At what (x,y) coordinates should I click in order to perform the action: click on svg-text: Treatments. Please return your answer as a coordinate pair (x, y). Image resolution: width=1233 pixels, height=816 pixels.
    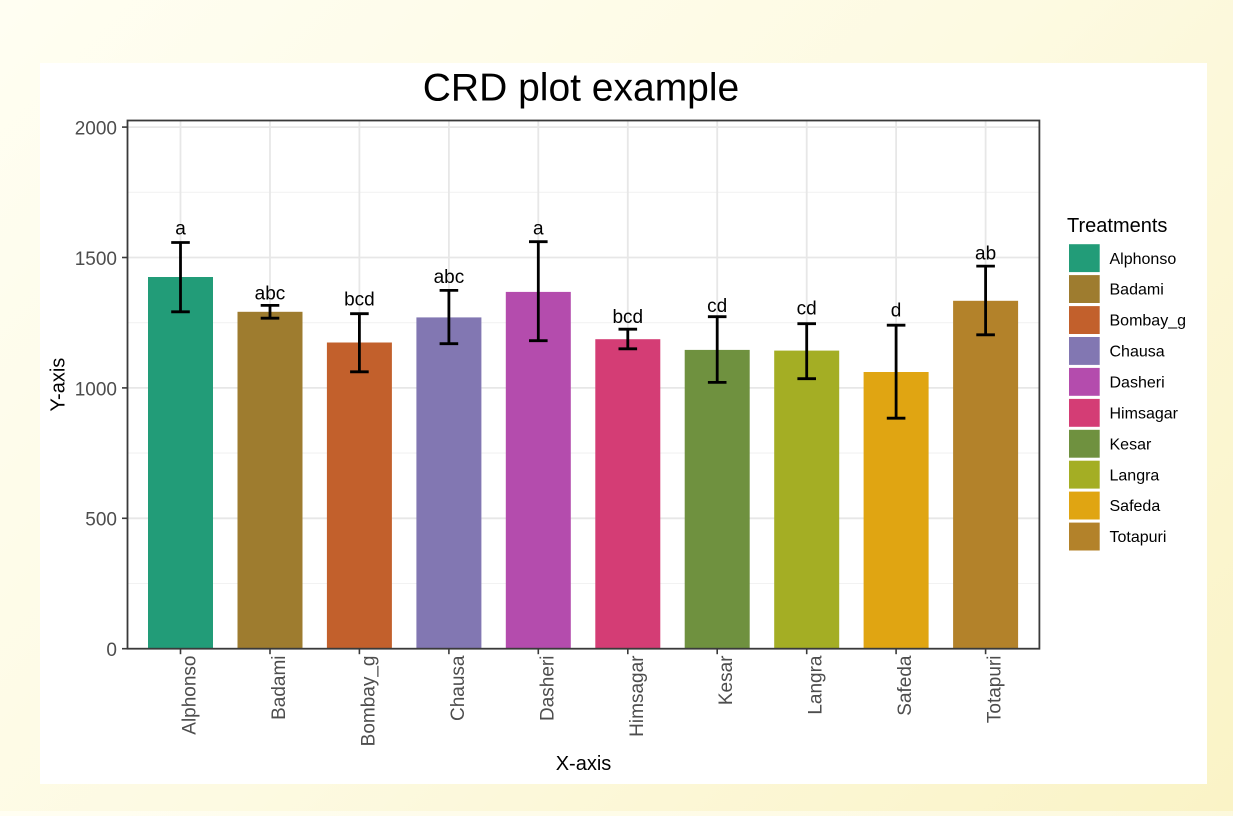
    Looking at the image, I should click on (1117, 226).